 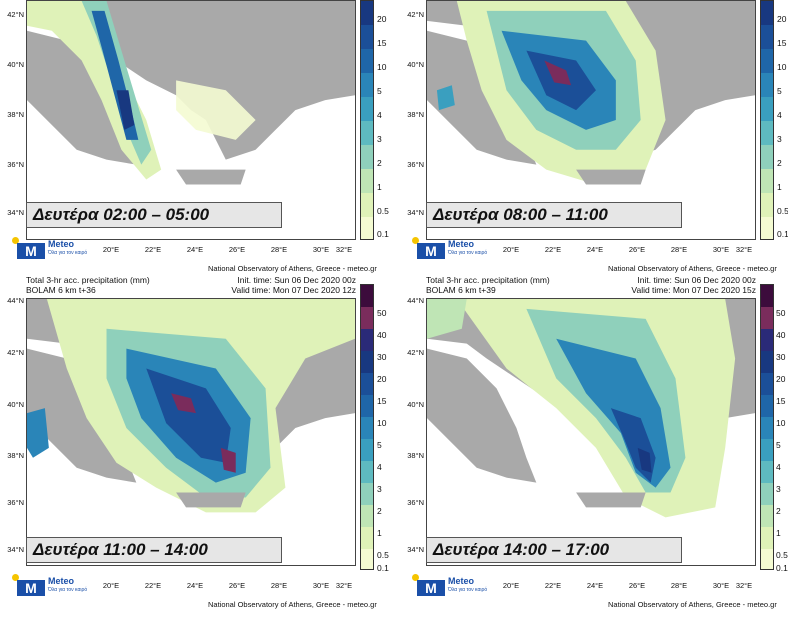 I want to click on day-time-label: Δευτέρα 08:00 – 11:00, so click(x=554, y=215).